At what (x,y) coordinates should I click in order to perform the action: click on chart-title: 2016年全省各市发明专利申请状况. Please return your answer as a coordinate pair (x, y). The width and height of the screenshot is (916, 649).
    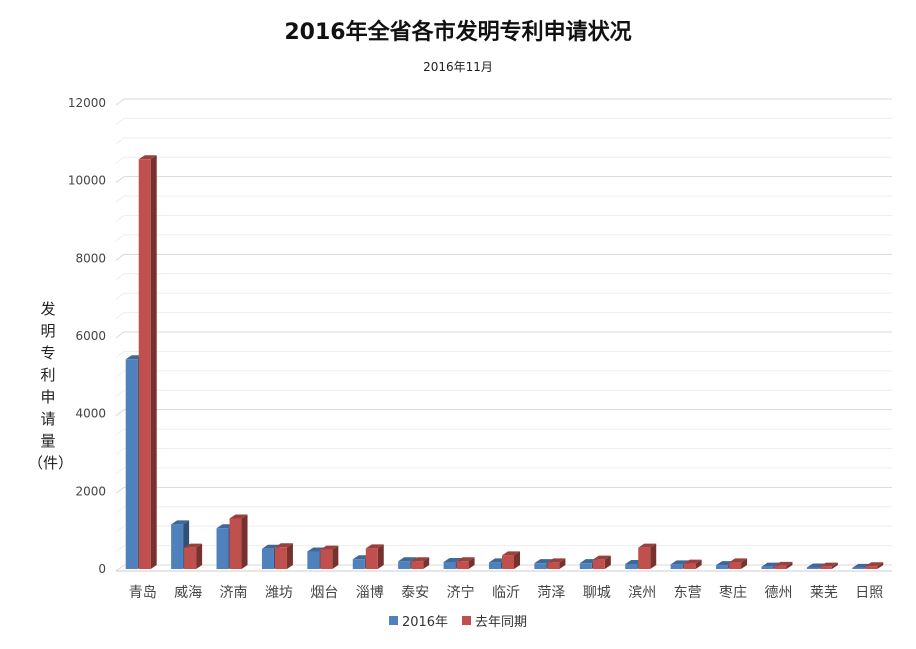
    Looking at the image, I should click on (458, 32).